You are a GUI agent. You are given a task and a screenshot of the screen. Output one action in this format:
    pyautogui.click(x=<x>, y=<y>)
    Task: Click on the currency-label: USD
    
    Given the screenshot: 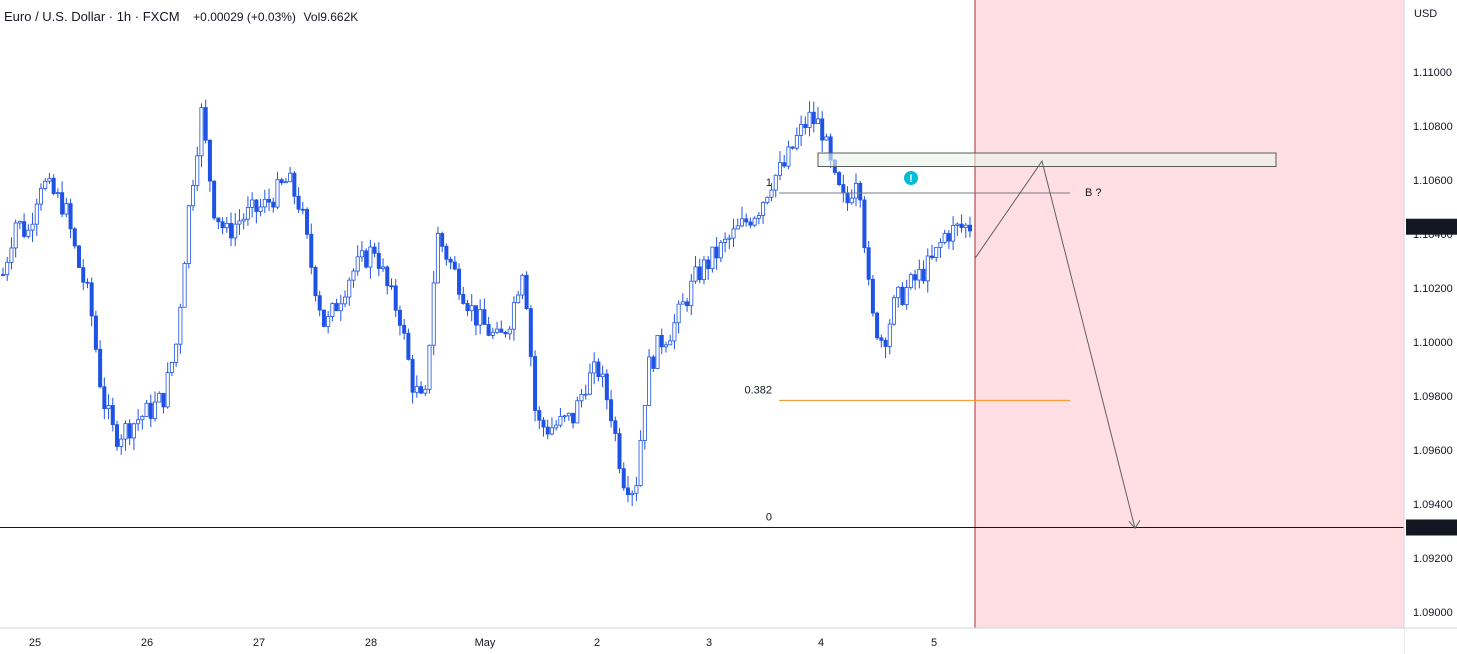 What is the action you would take?
    pyautogui.click(x=1425, y=14)
    